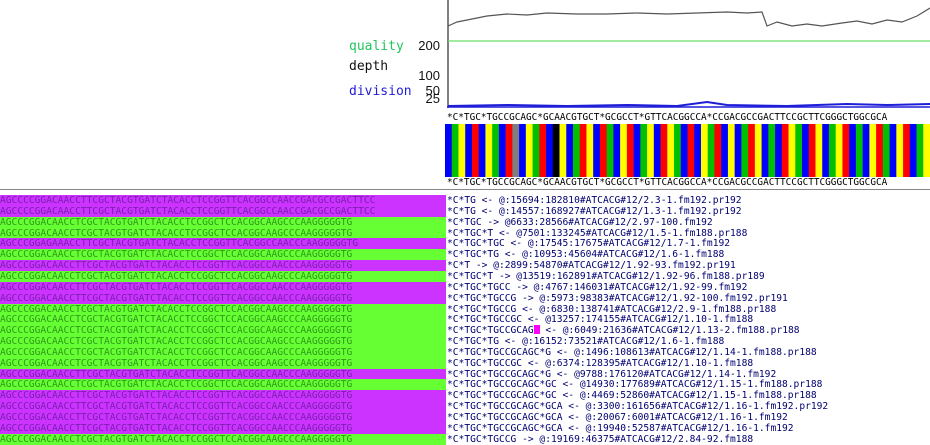 The image size is (930, 445). I want to click on pane-splitter, so click(465, 189).